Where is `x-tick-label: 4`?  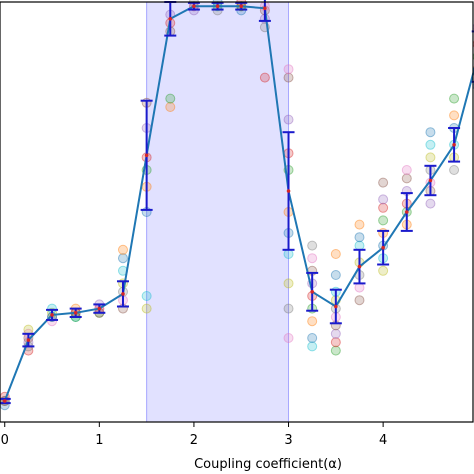 x-tick-label: 4 is located at coordinates (383, 440).